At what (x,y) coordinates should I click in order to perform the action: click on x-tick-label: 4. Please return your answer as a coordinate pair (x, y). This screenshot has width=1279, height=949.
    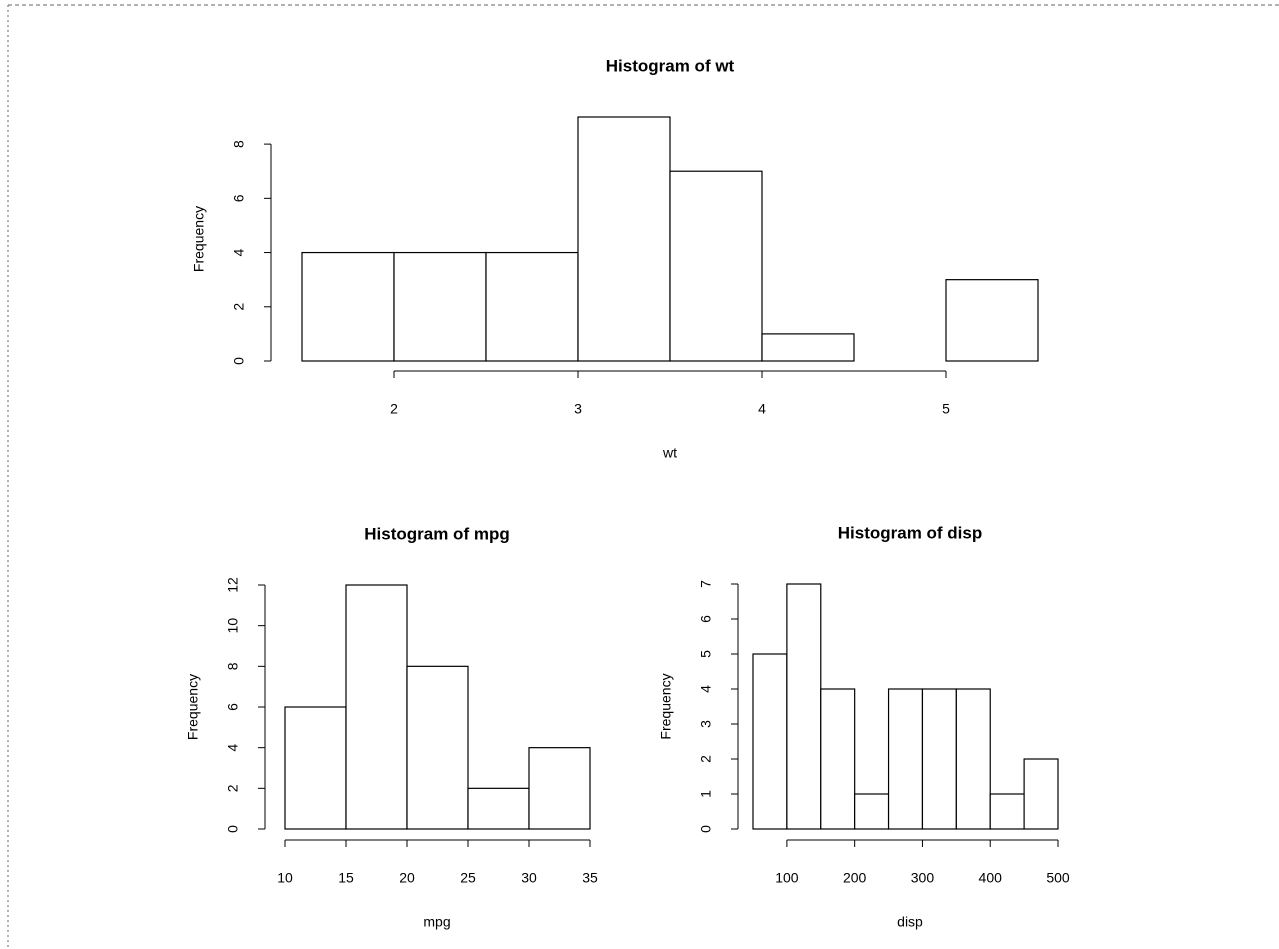
    Looking at the image, I should click on (762, 409).